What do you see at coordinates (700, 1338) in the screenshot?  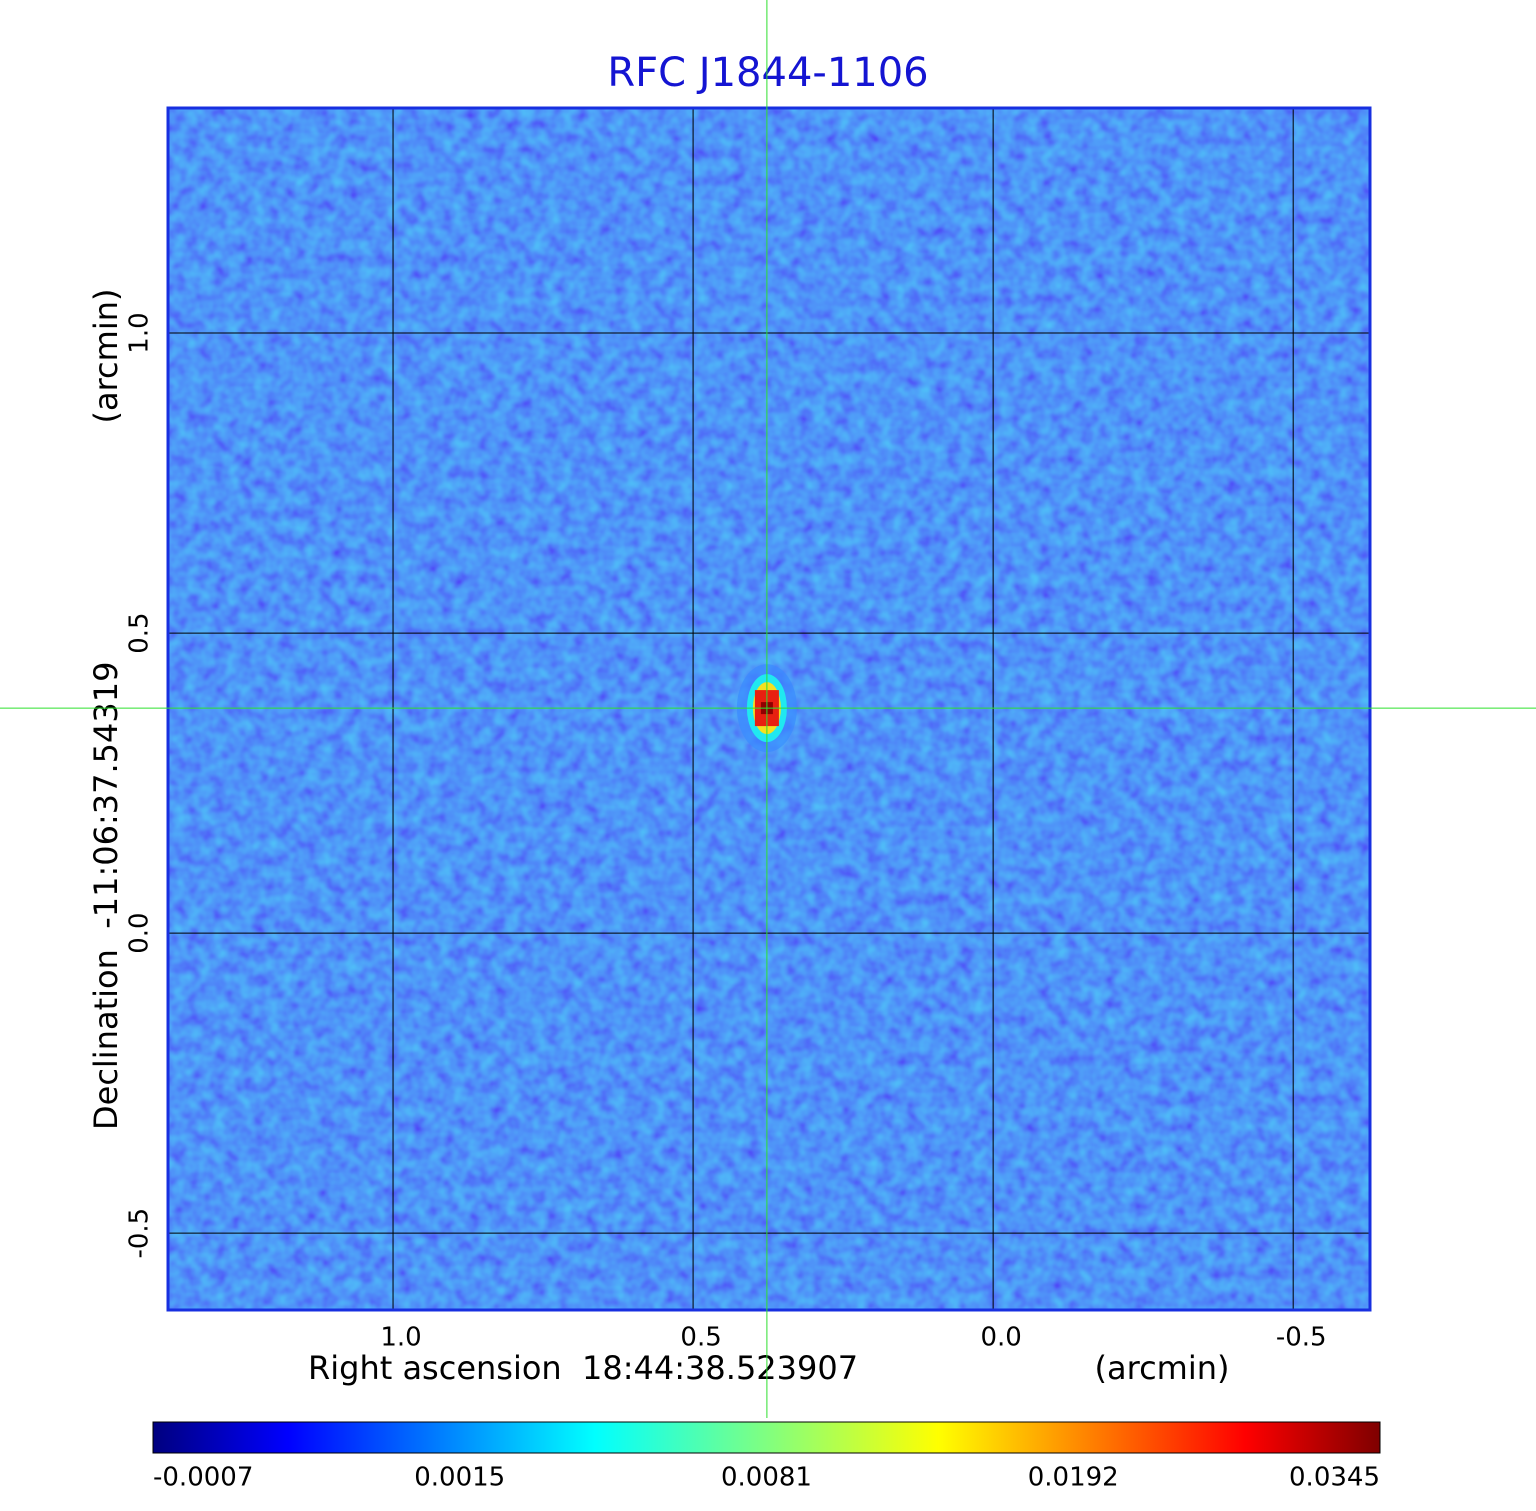 I see `x-tick-label: 0.5` at bounding box center [700, 1338].